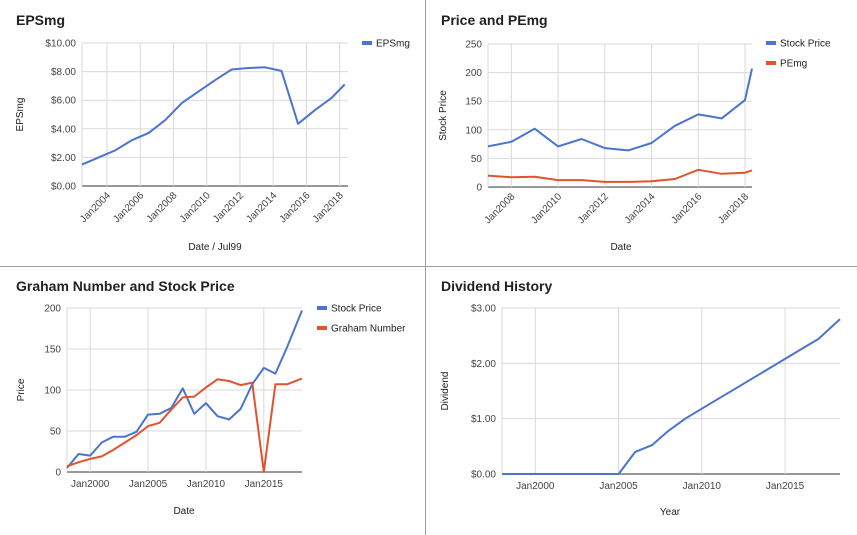 Image resolution: width=857 pixels, height=535 pixels. What do you see at coordinates (128, 207) in the screenshot?
I see `x-tick-label: Jan2006` at bounding box center [128, 207].